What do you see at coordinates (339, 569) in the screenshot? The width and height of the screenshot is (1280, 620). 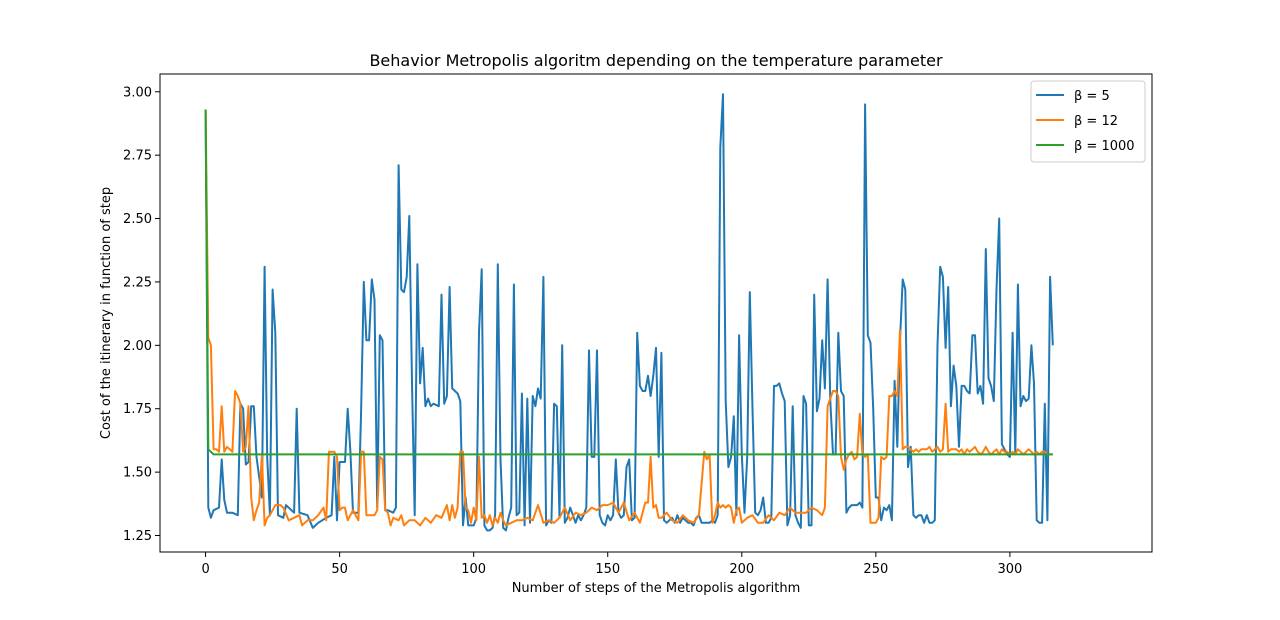 I see `x-tick-label: 50` at bounding box center [339, 569].